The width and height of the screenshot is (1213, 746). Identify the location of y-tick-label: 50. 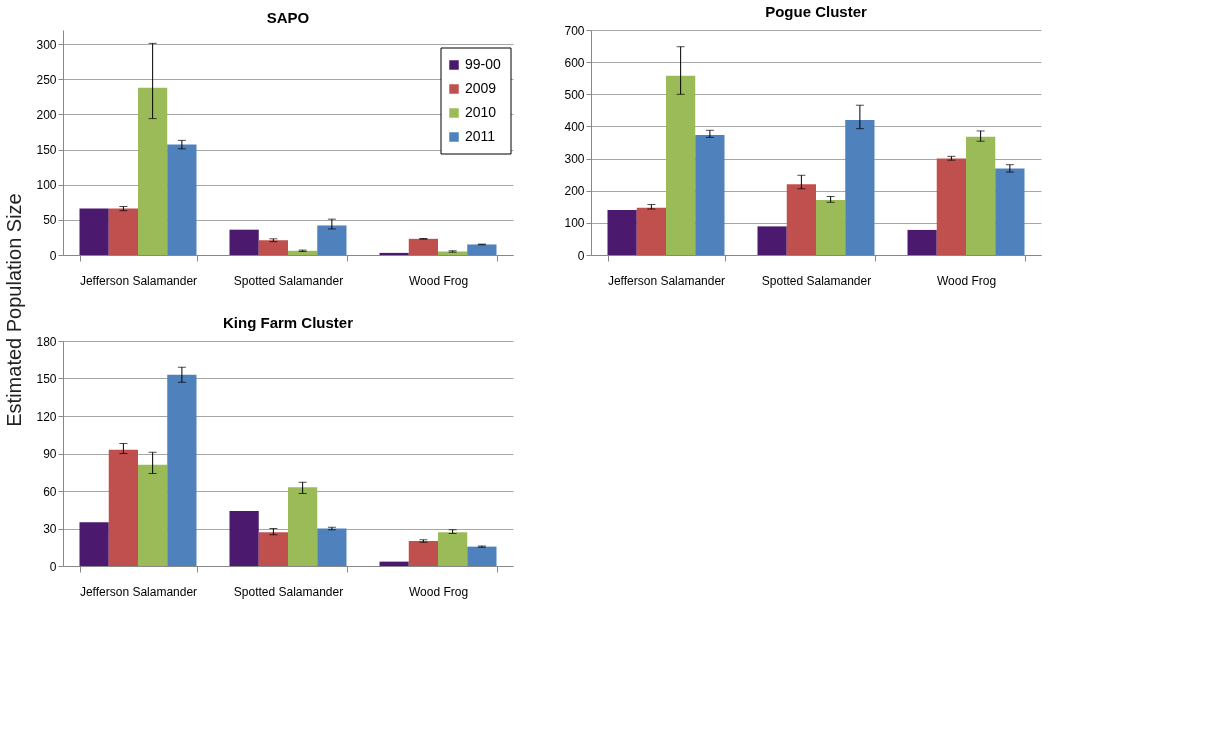
(50, 220).